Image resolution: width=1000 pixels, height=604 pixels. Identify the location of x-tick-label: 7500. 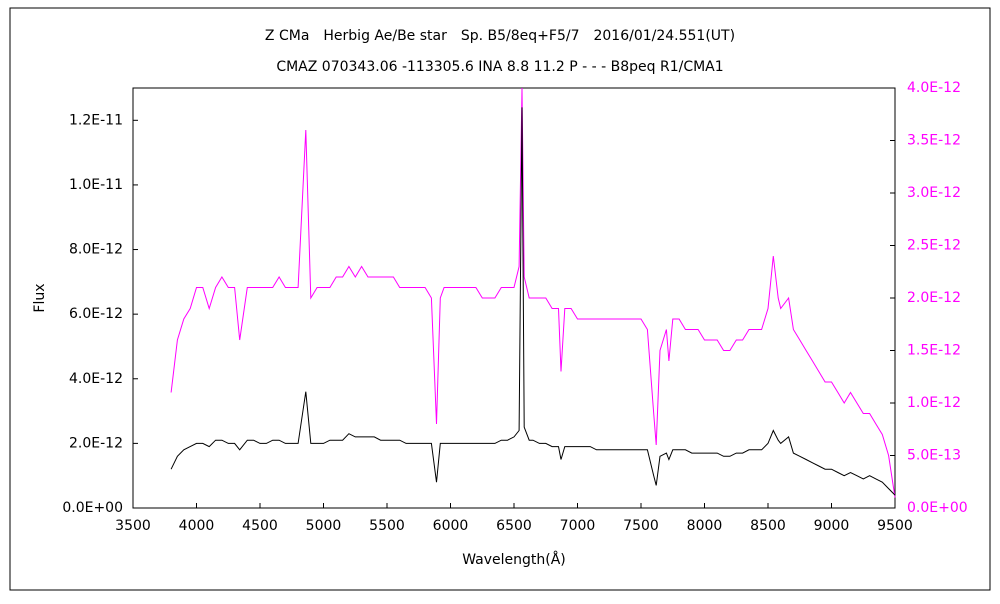
(641, 526).